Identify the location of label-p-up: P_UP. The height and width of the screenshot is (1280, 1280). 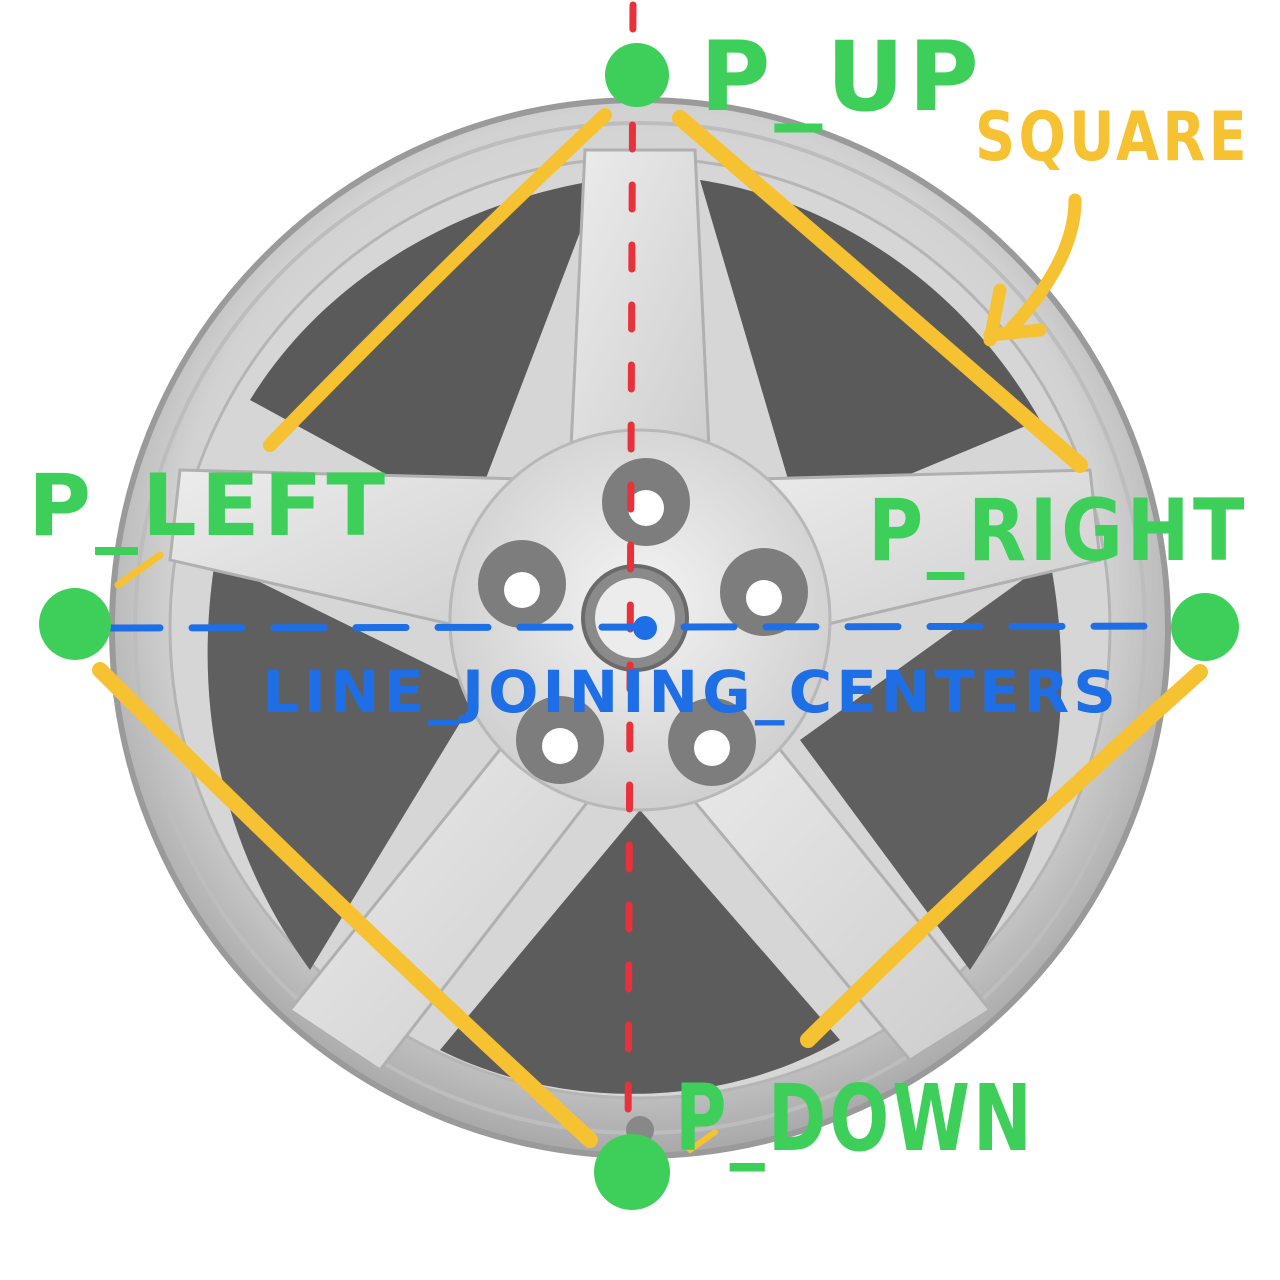
(841, 77).